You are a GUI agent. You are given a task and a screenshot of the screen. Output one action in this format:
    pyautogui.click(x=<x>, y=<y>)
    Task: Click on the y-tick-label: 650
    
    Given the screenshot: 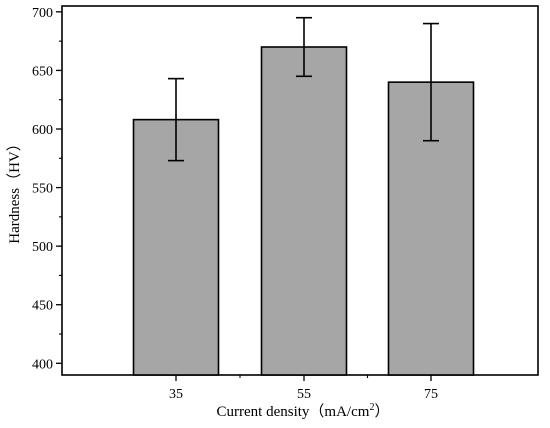 What is the action you would take?
    pyautogui.click(x=42, y=71)
    